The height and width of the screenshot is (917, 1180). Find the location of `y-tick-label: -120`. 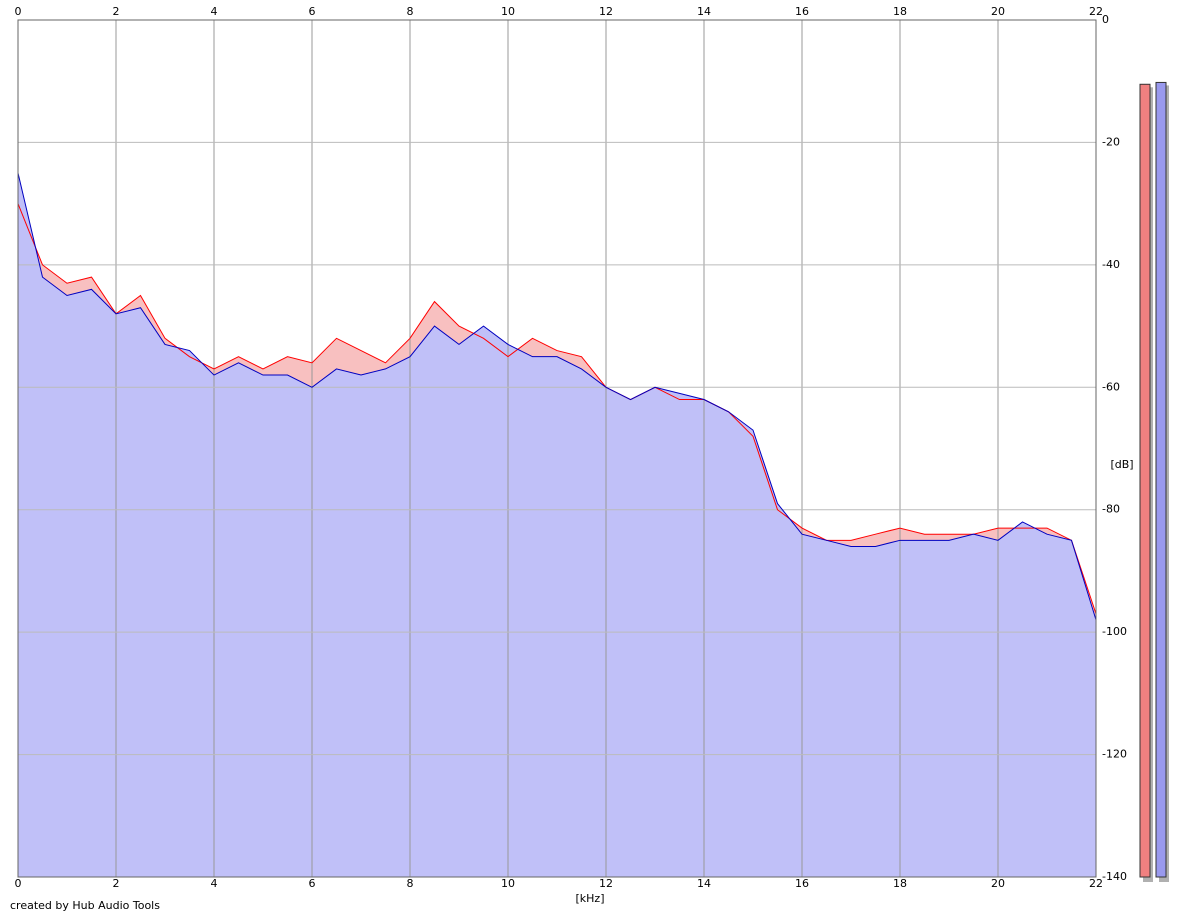

y-tick-label: -120 is located at coordinates (1114, 754).